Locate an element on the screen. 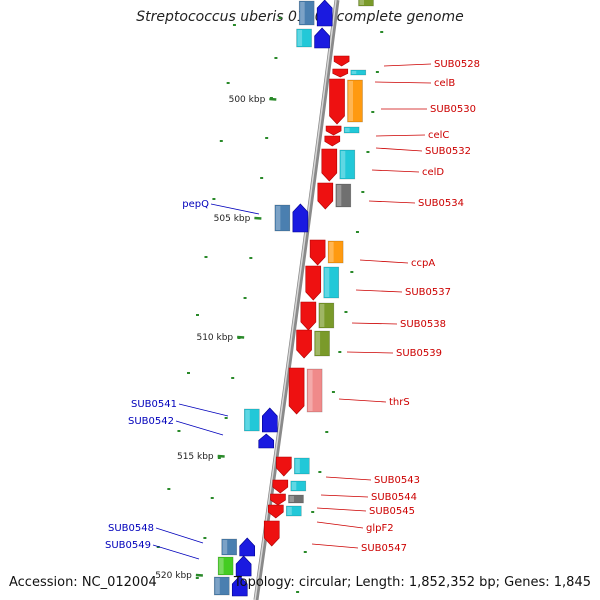  gene-label-reverse: SUB0549 is located at coordinates (128, 545).